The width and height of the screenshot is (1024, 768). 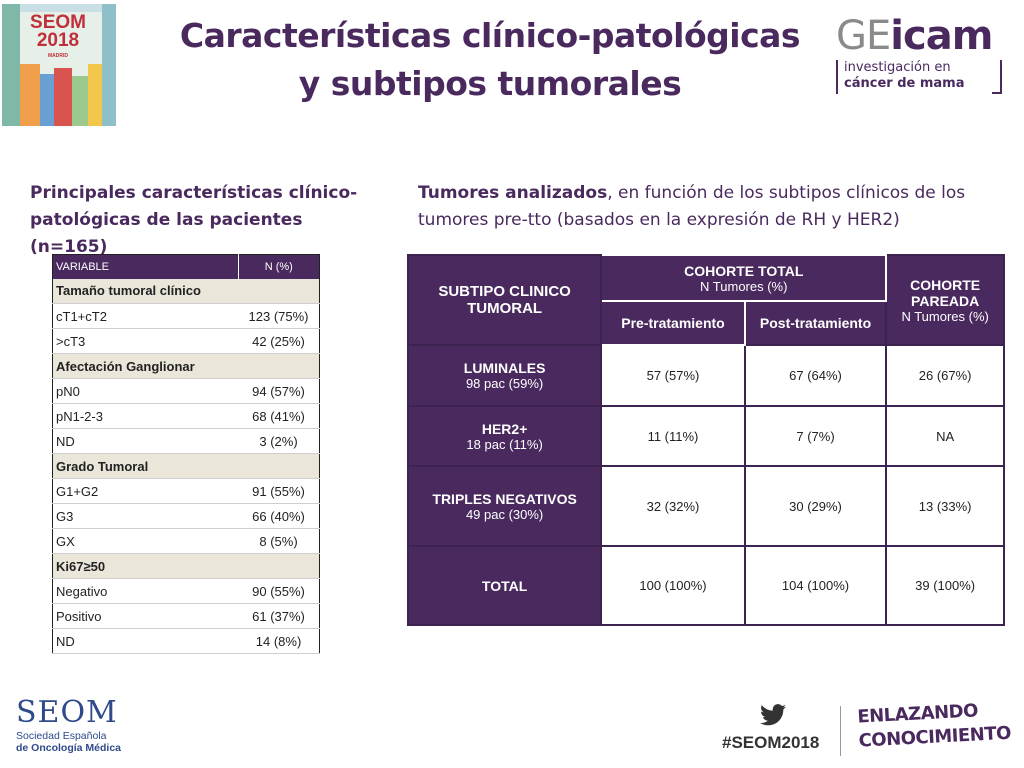 What do you see at coordinates (815, 375) in the screenshot?
I see `cell-post: 67 (64%)` at bounding box center [815, 375].